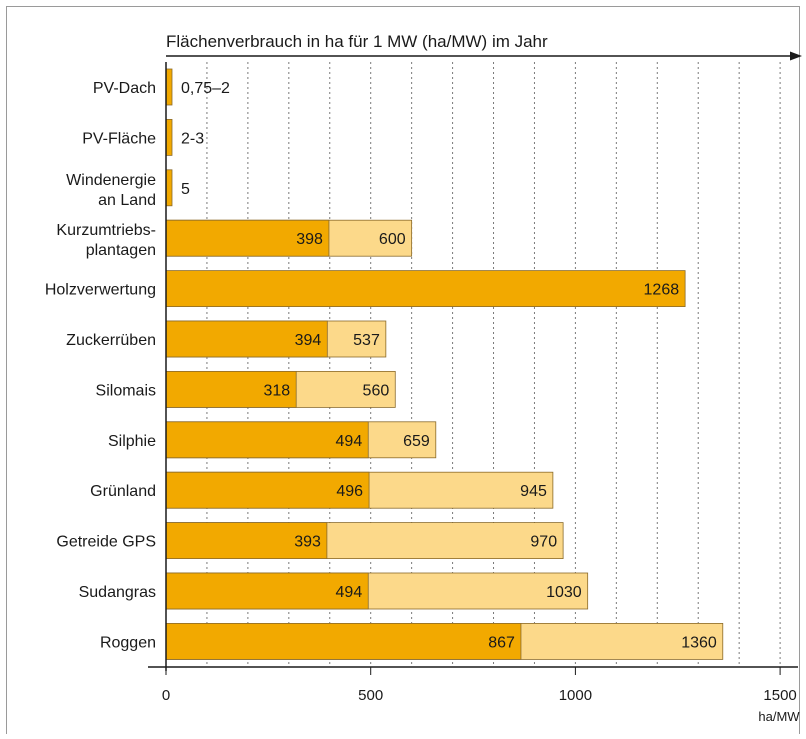  Describe the element at coordinates (370, 695) in the screenshot. I see `x-tick-label: 500` at that location.